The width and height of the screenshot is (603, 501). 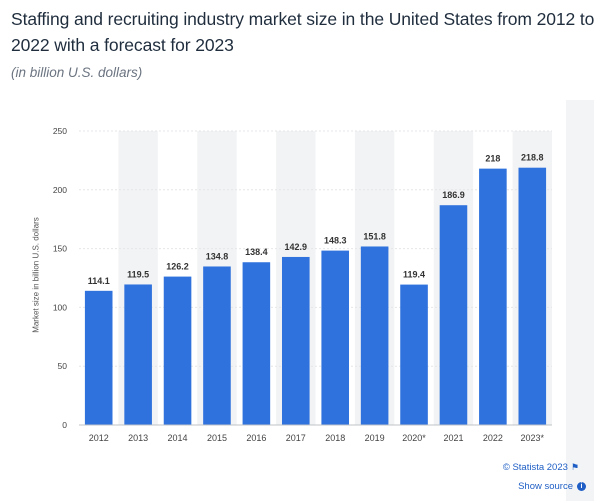 I want to click on show-source-text: Show source, so click(x=545, y=486).